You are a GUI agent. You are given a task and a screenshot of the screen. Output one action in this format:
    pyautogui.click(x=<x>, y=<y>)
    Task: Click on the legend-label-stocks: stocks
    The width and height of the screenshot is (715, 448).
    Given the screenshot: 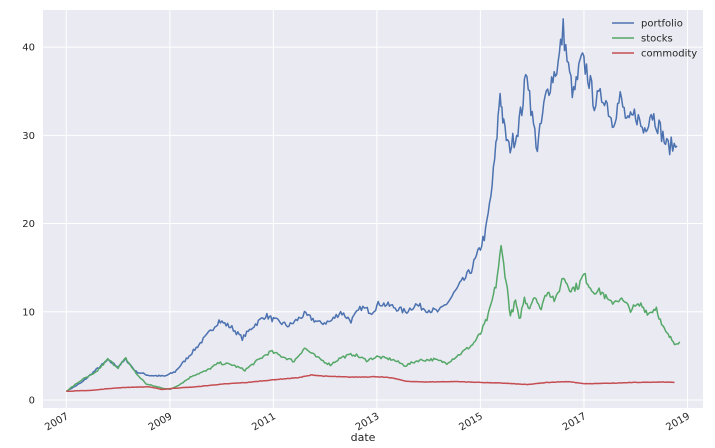 What is the action you would take?
    pyautogui.click(x=657, y=39)
    